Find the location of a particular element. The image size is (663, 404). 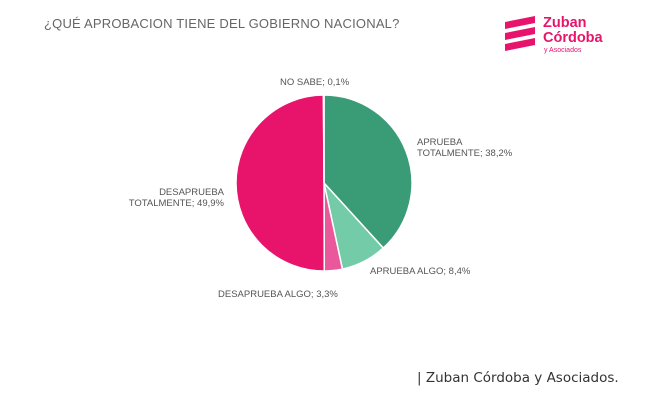

logo-mark-icon is located at coordinates (520, 33).